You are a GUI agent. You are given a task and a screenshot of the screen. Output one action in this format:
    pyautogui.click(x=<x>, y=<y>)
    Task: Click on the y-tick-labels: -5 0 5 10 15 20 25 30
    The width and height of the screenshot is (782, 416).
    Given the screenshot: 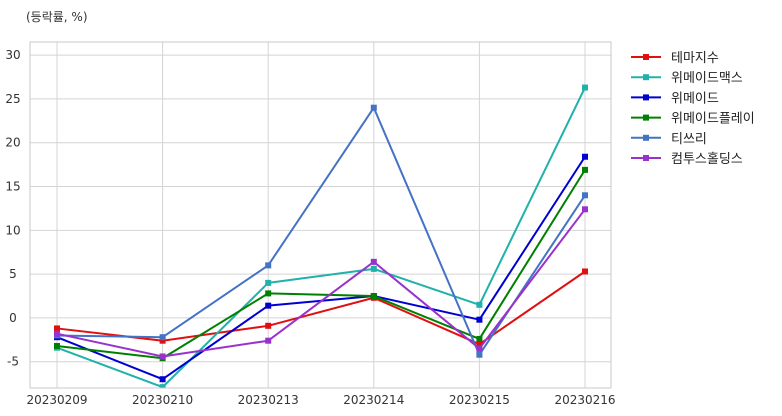 What is the action you would take?
    pyautogui.click(x=12, y=208)
    